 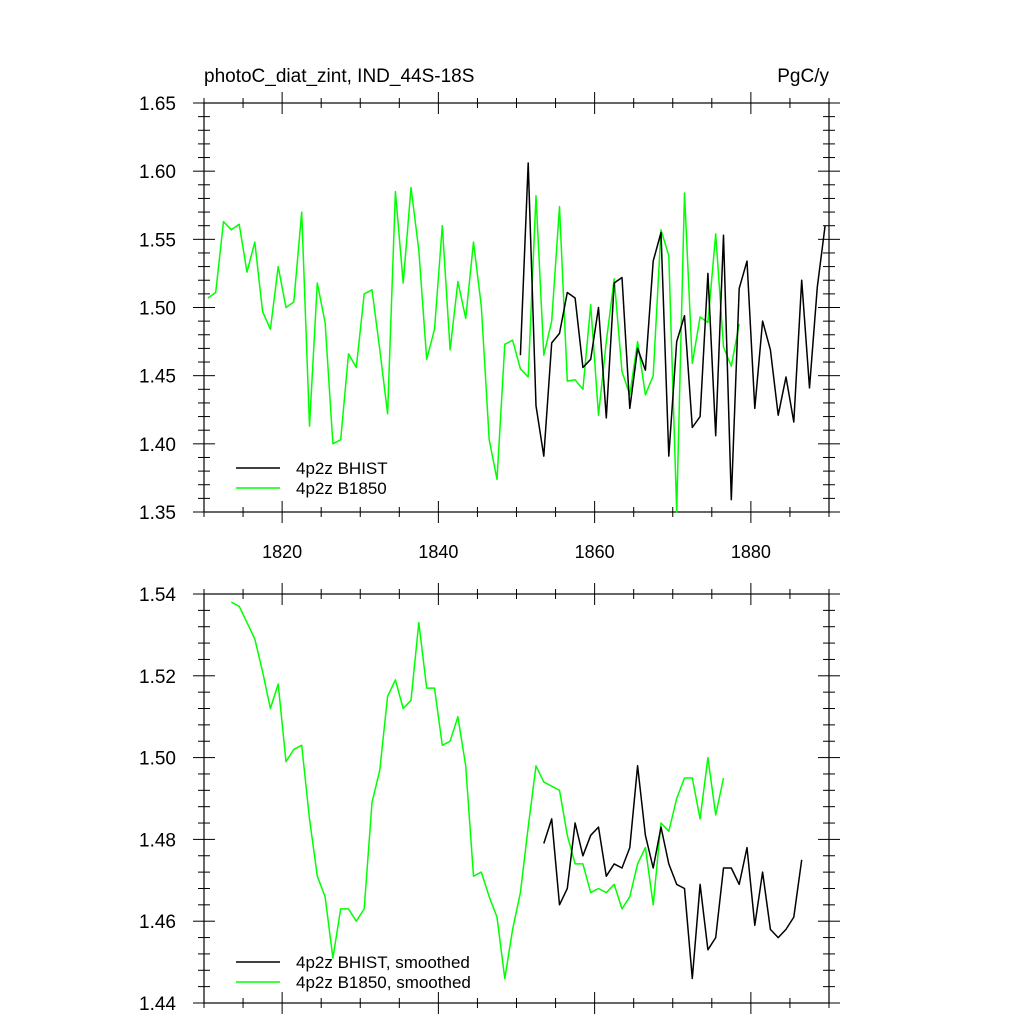 What do you see at coordinates (341, 488) in the screenshot?
I see `legend-label: 4p2z B1850` at bounding box center [341, 488].